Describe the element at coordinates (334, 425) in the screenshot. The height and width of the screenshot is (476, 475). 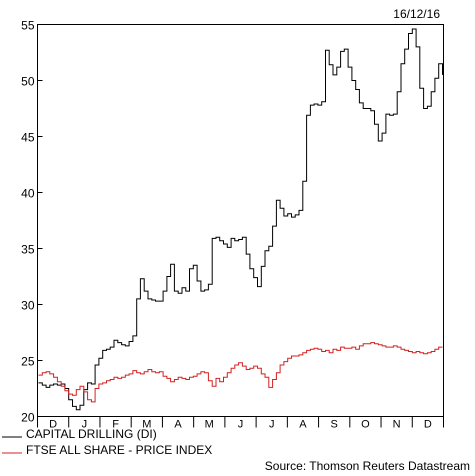
I see `x-tick-label: S` at that location.